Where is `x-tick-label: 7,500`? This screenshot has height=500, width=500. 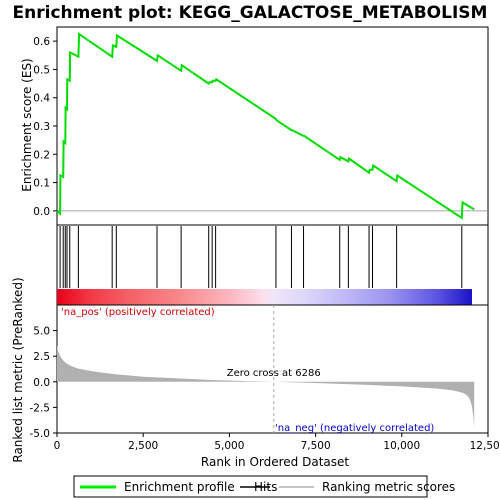 x-tick-label: 7,500 is located at coordinates (316, 446).